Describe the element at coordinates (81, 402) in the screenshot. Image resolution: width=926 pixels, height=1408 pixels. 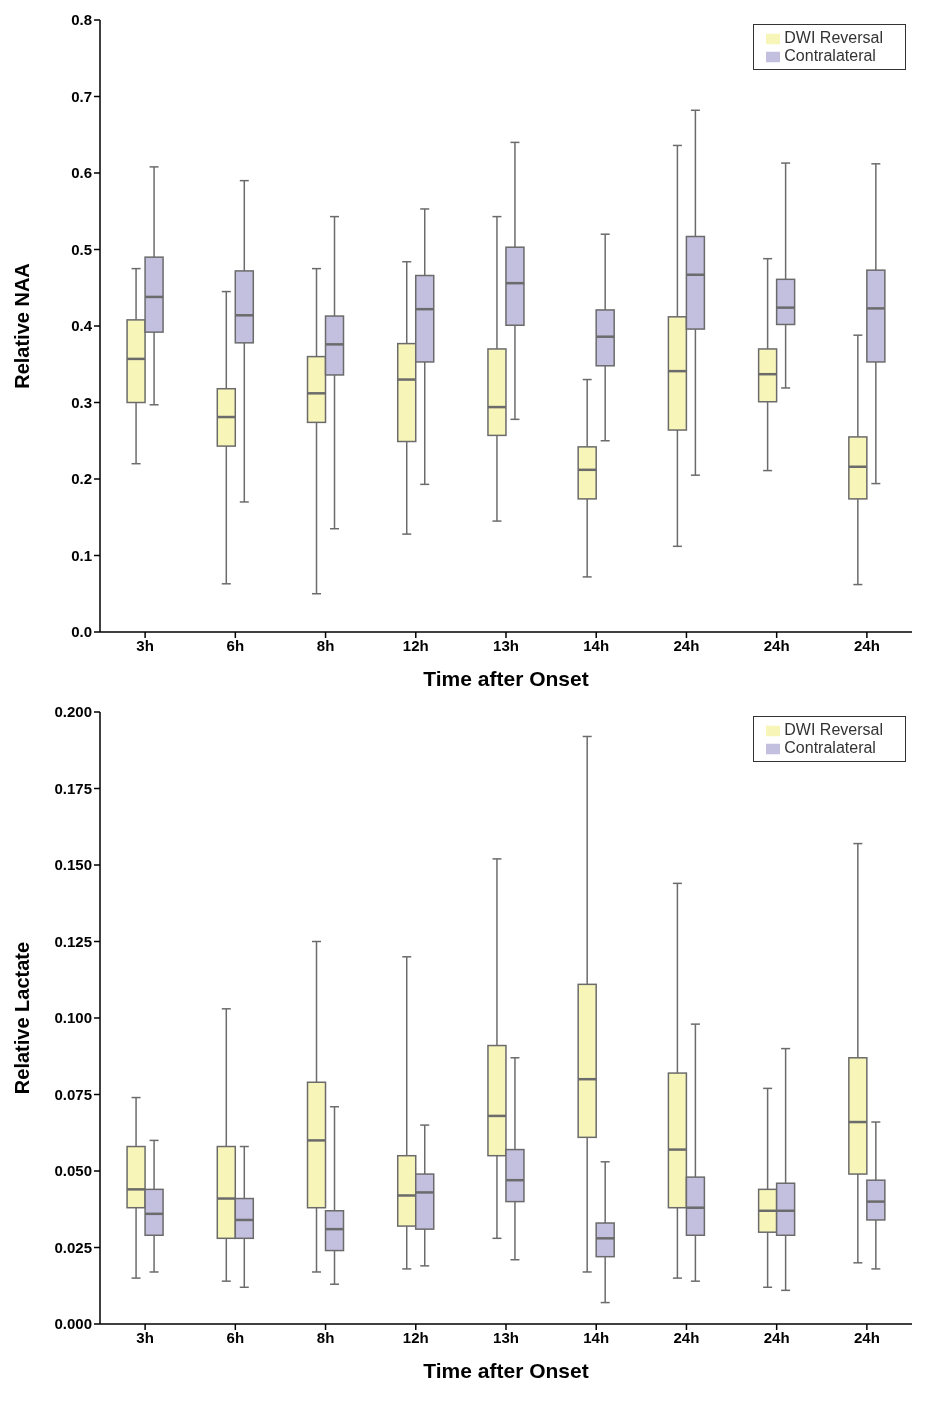
I see `y-tick-label: 0.3` at that location.